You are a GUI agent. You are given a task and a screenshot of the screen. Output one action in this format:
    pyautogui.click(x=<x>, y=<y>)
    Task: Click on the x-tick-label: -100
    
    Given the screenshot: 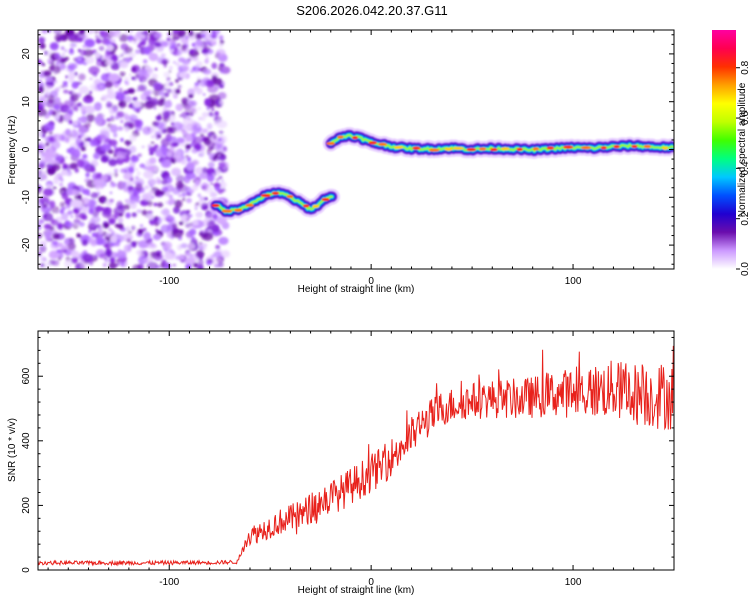 What is the action you would take?
    pyautogui.click(x=169, y=281)
    